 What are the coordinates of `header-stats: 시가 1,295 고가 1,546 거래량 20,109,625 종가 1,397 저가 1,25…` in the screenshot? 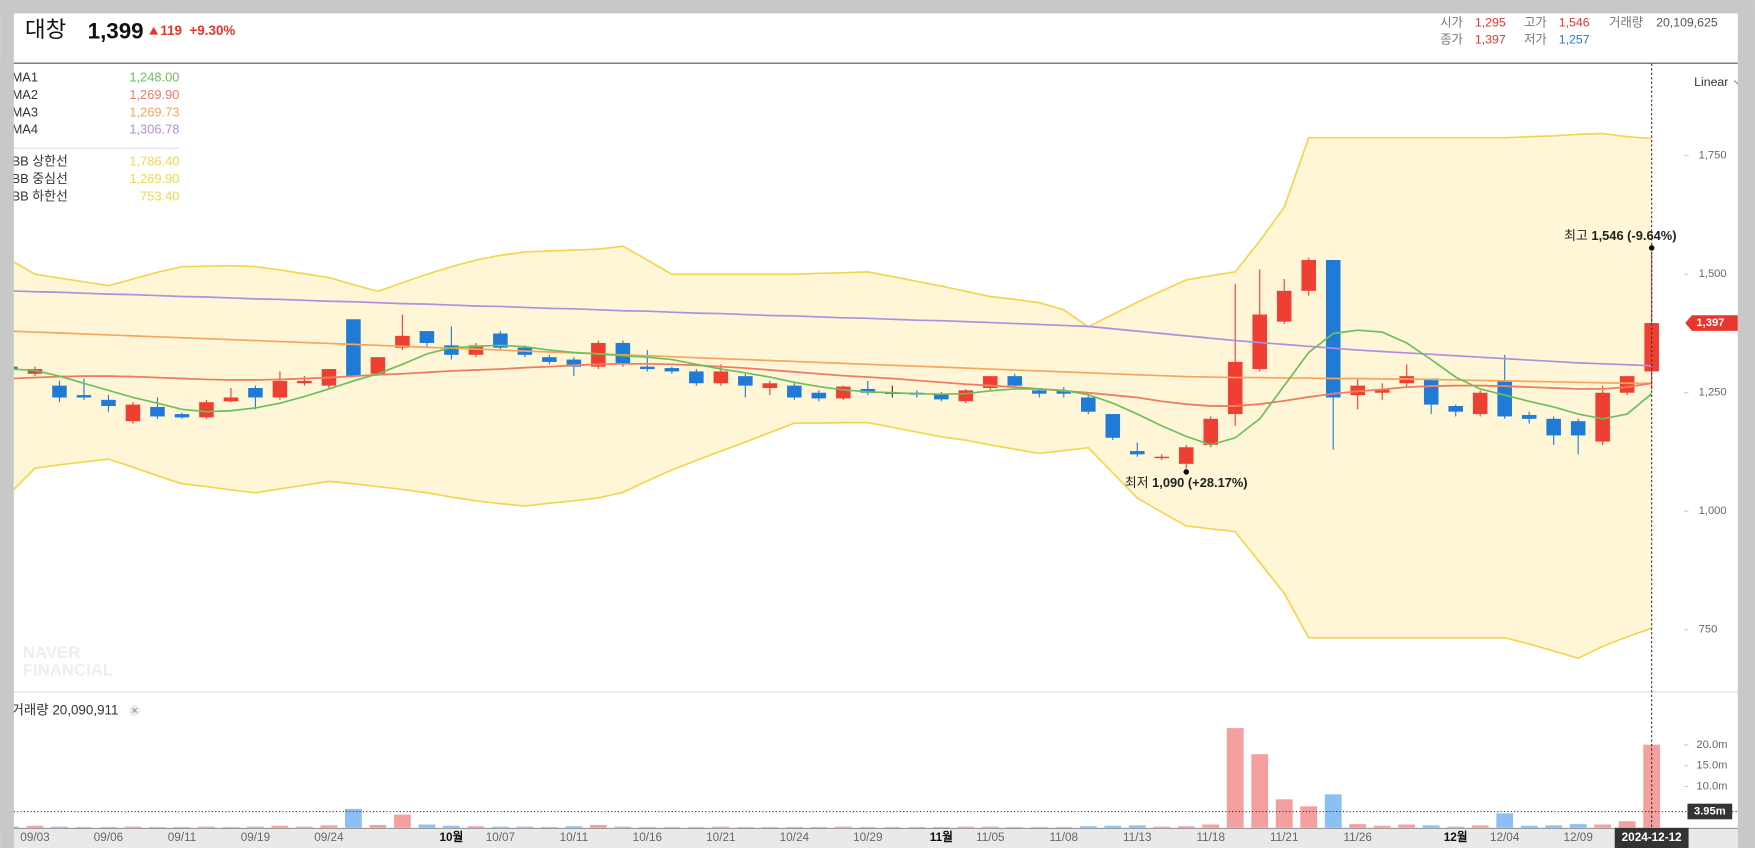 It's located at (1579, 31).